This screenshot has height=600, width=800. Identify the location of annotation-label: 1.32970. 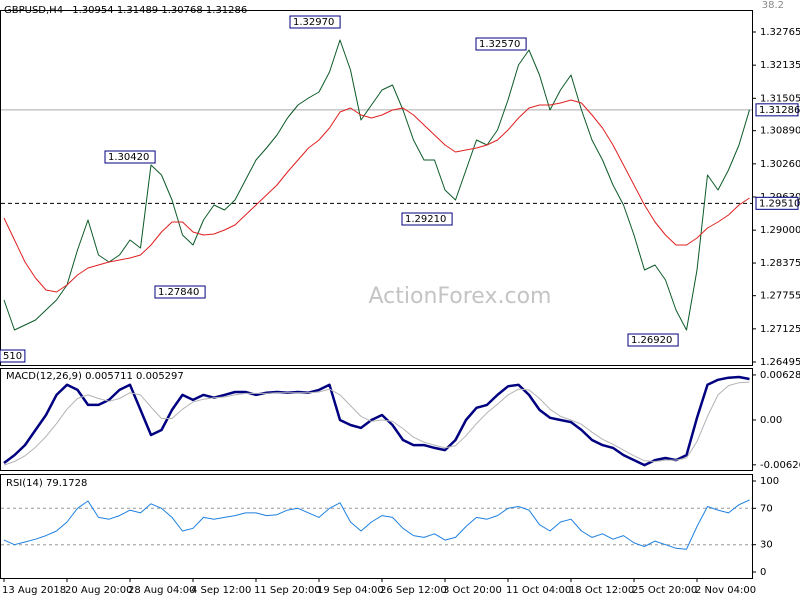
(313, 22).